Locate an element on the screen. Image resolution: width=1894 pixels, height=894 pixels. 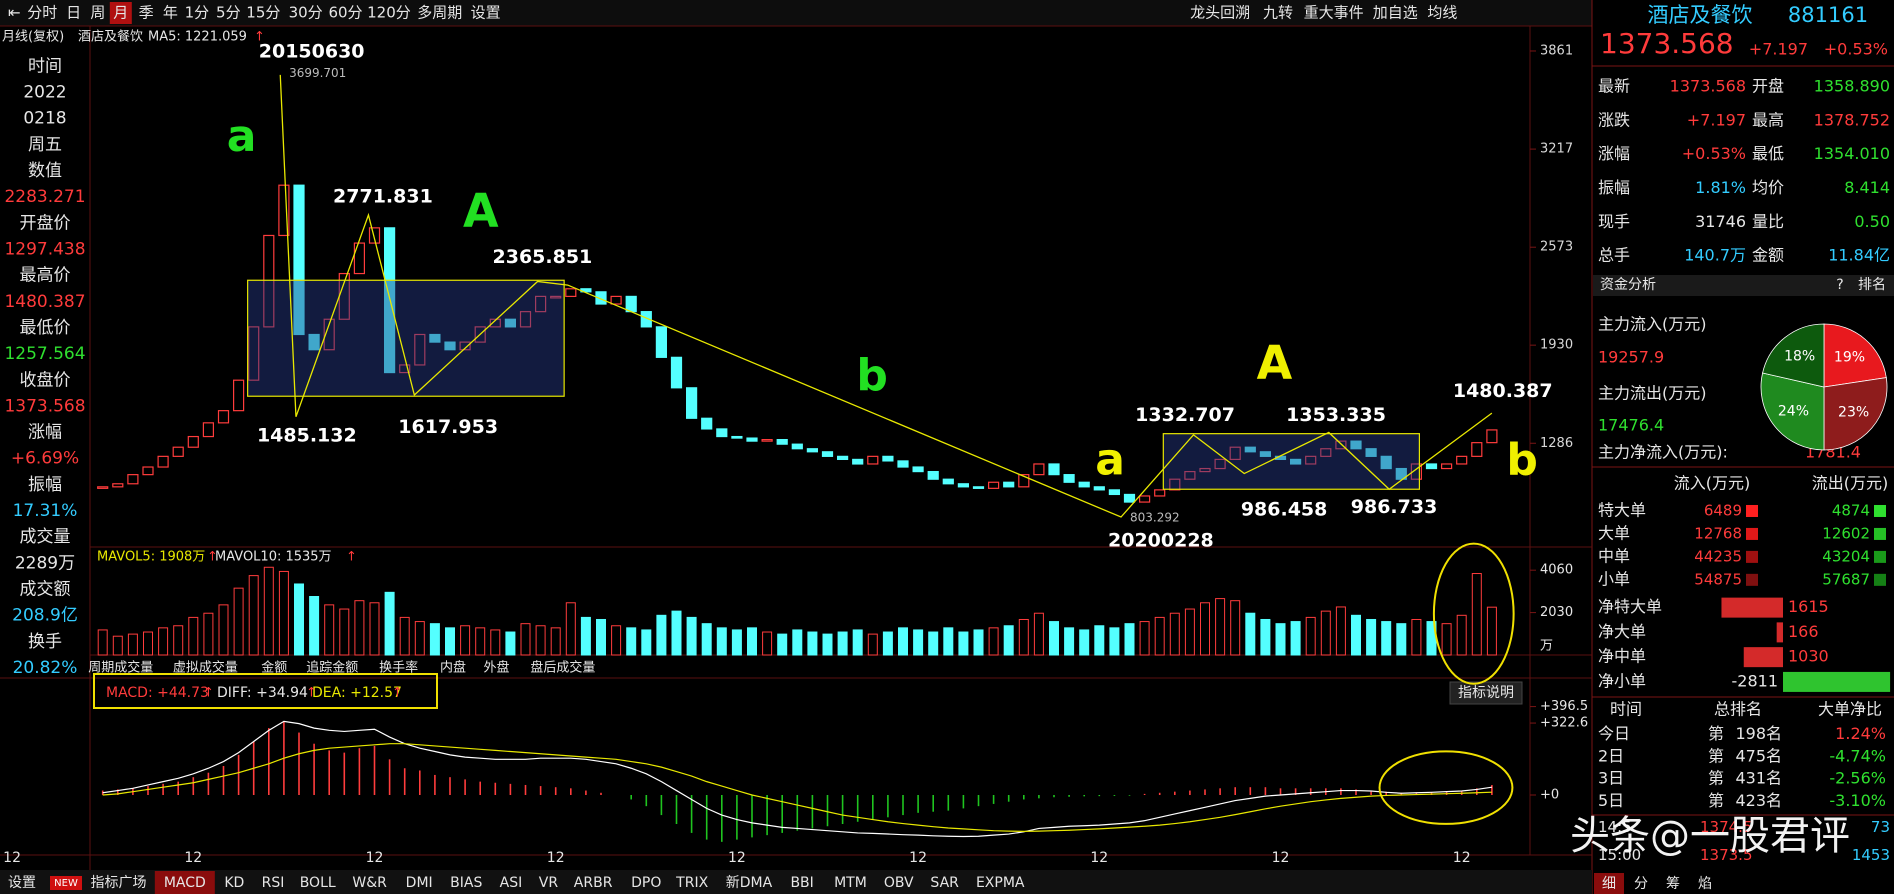
tool-button: 加自选 is located at coordinates (1395, 13).